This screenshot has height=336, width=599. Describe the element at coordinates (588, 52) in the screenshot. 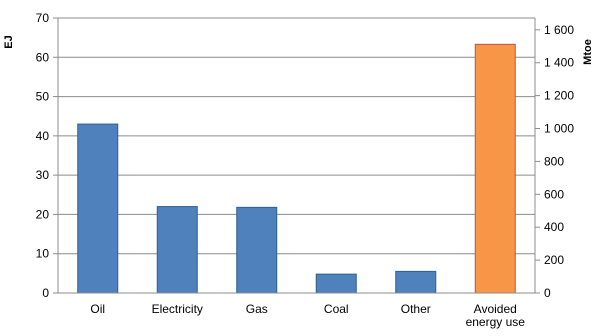

I see `y-axis-right-title: Mtoe` at that location.